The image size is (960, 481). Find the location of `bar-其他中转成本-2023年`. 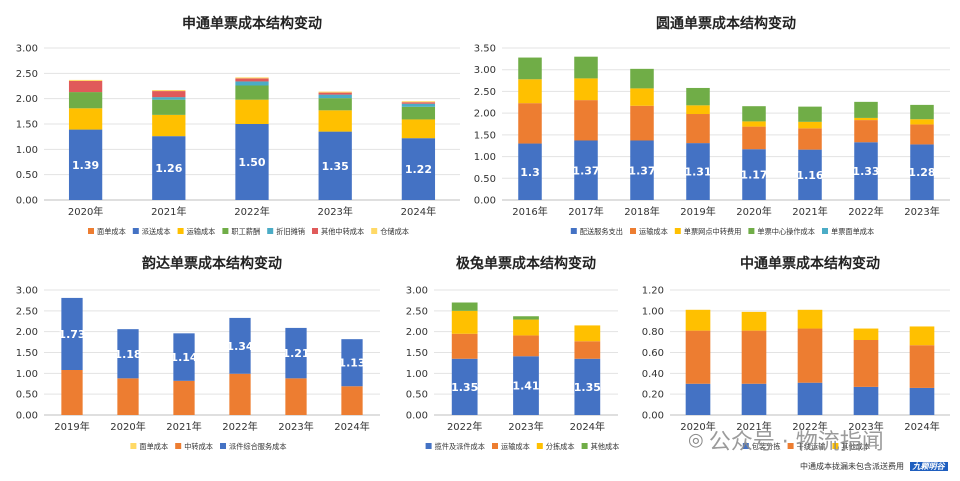

bar-其他中转成本-2023年 is located at coordinates (335, 93).